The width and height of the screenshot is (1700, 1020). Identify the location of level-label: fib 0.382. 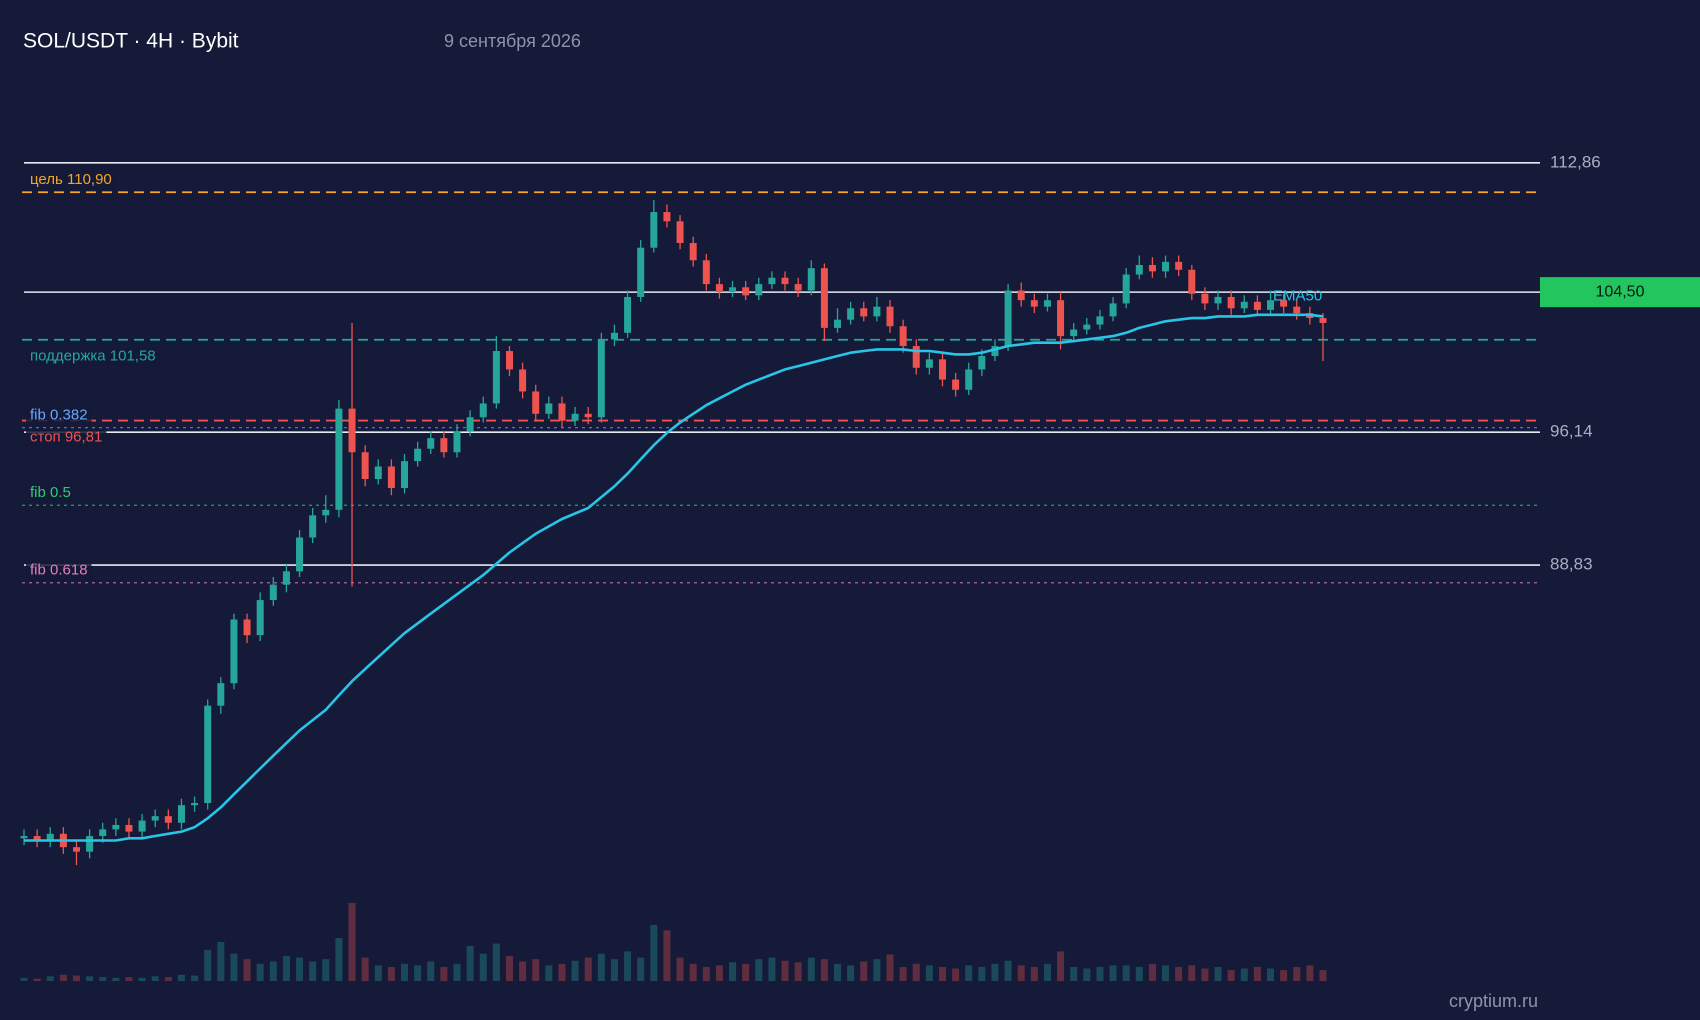
(59, 415).